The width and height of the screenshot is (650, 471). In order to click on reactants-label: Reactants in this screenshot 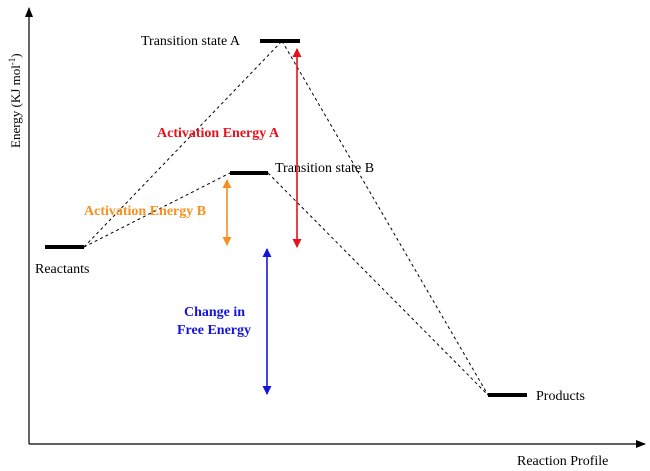, I will do `click(62, 269)`.